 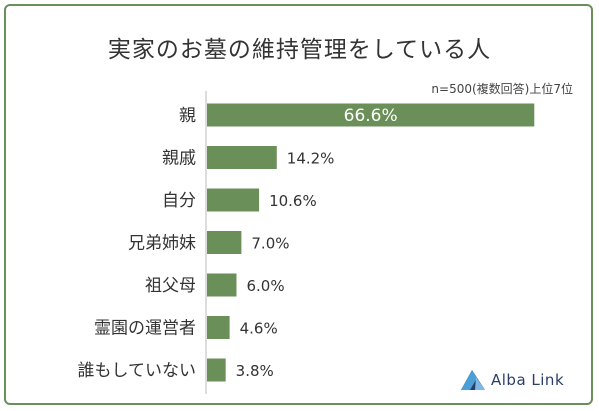 I want to click on category-label: 祖父母, so click(x=170, y=286).